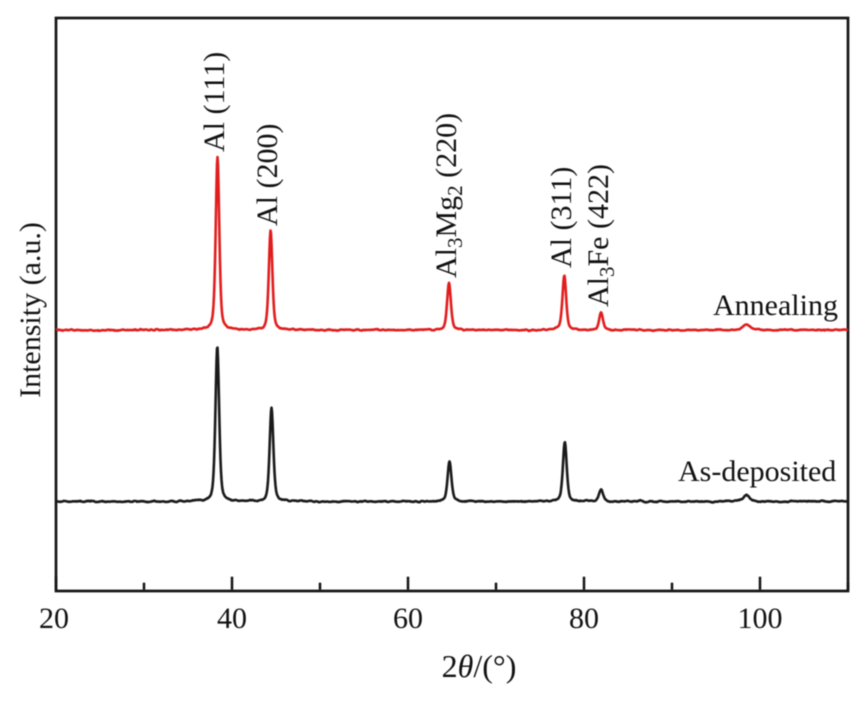 This screenshot has height=704, width=866. What do you see at coordinates (232, 618) in the screenshot?
I see `svg-text: 40` at bounding box center [232, 618].